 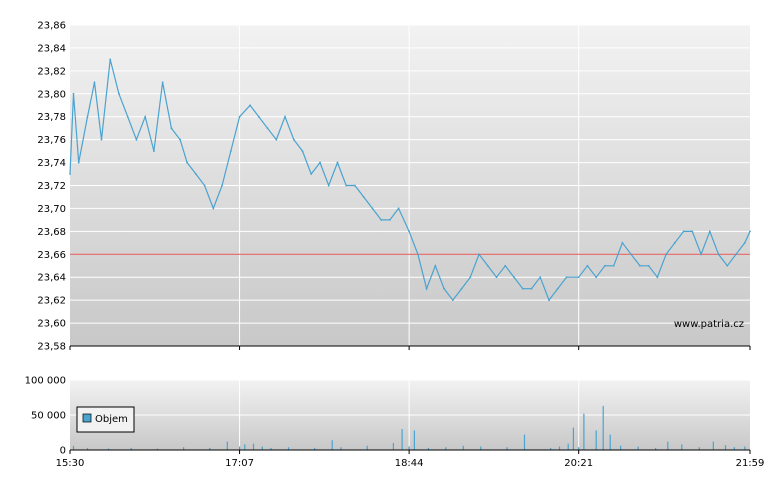 What do you see at coordinates (51, 186) in the screenshot?
I see `price-y-tick-label: 23,72` at bounding box center [51, 186].